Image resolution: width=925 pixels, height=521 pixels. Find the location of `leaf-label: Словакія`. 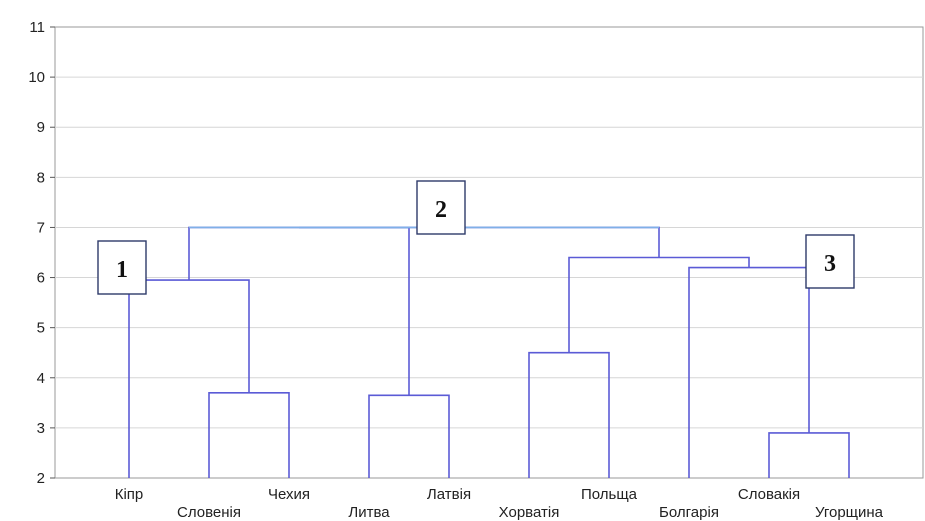

leaf-label: Словакія is located at coordinates (769, 494).